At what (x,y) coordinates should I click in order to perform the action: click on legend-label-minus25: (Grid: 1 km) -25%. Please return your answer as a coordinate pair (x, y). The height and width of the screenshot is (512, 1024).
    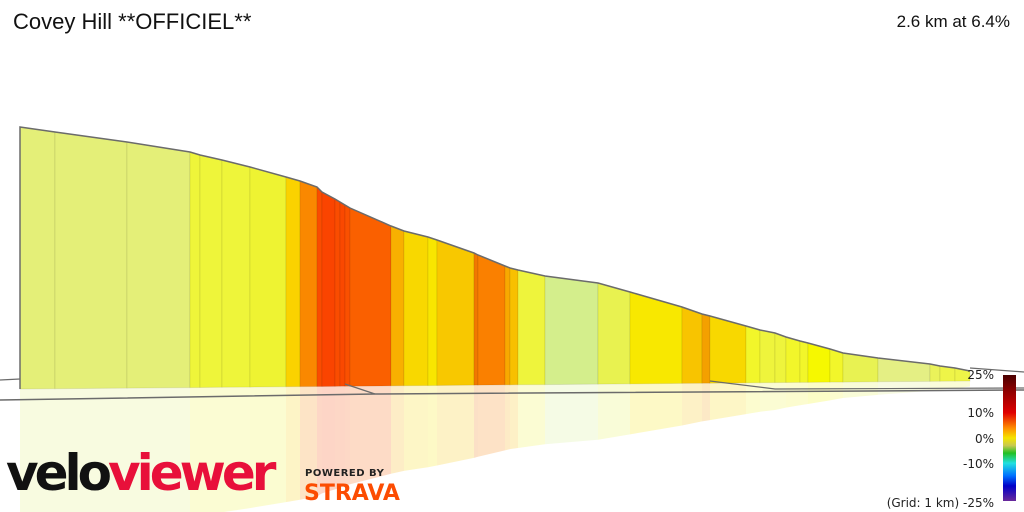
    Looking at the image, I should click on (940, 503).